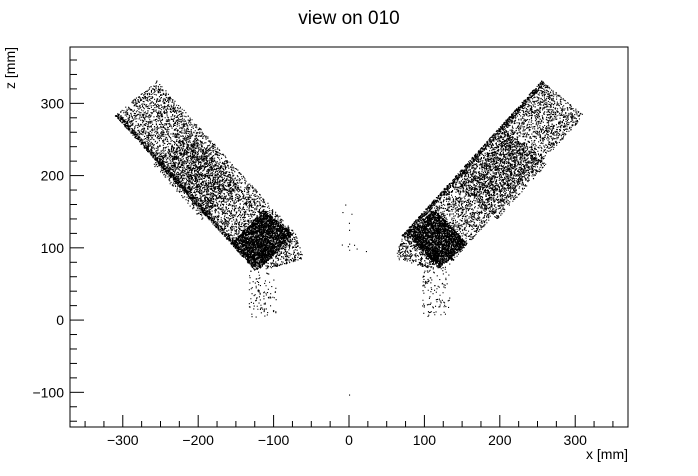 This screenshot has width=698, height=476. I want to click on y-tick-label: −100, so click(48, 392).